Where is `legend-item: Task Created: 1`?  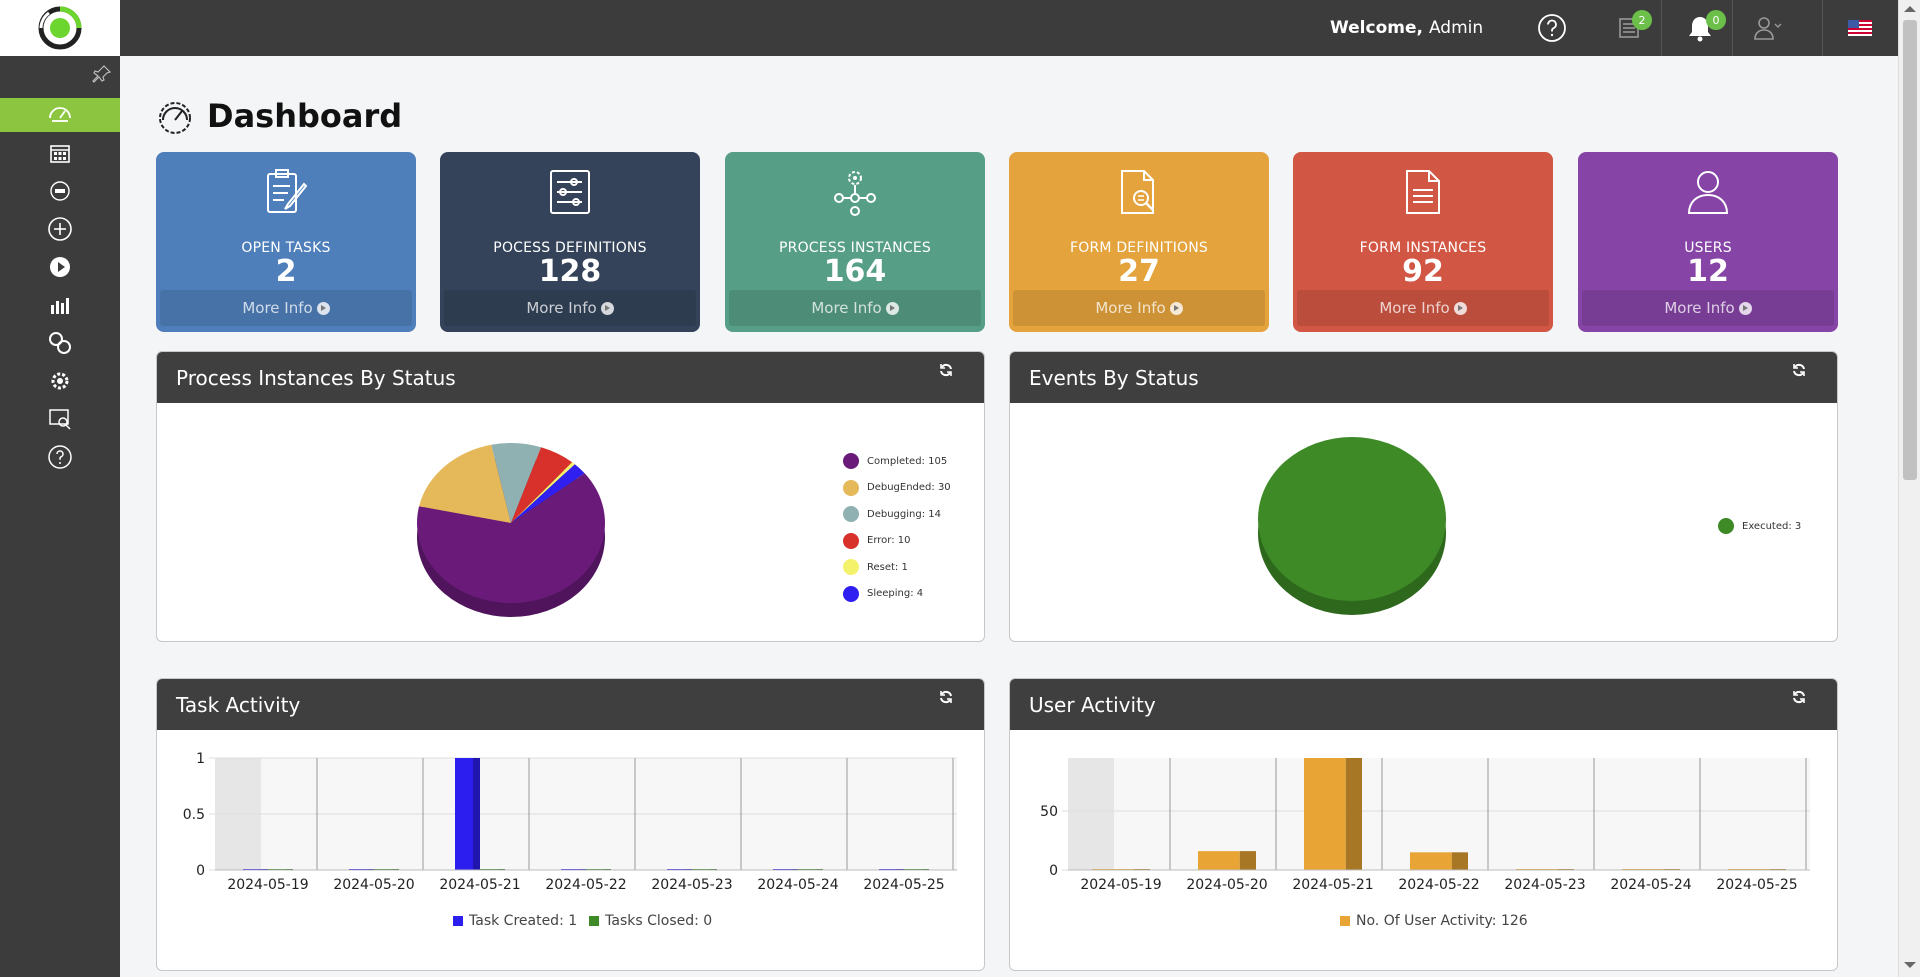 legend-item: Task Created: 1 is located at coordinates (515, 921).